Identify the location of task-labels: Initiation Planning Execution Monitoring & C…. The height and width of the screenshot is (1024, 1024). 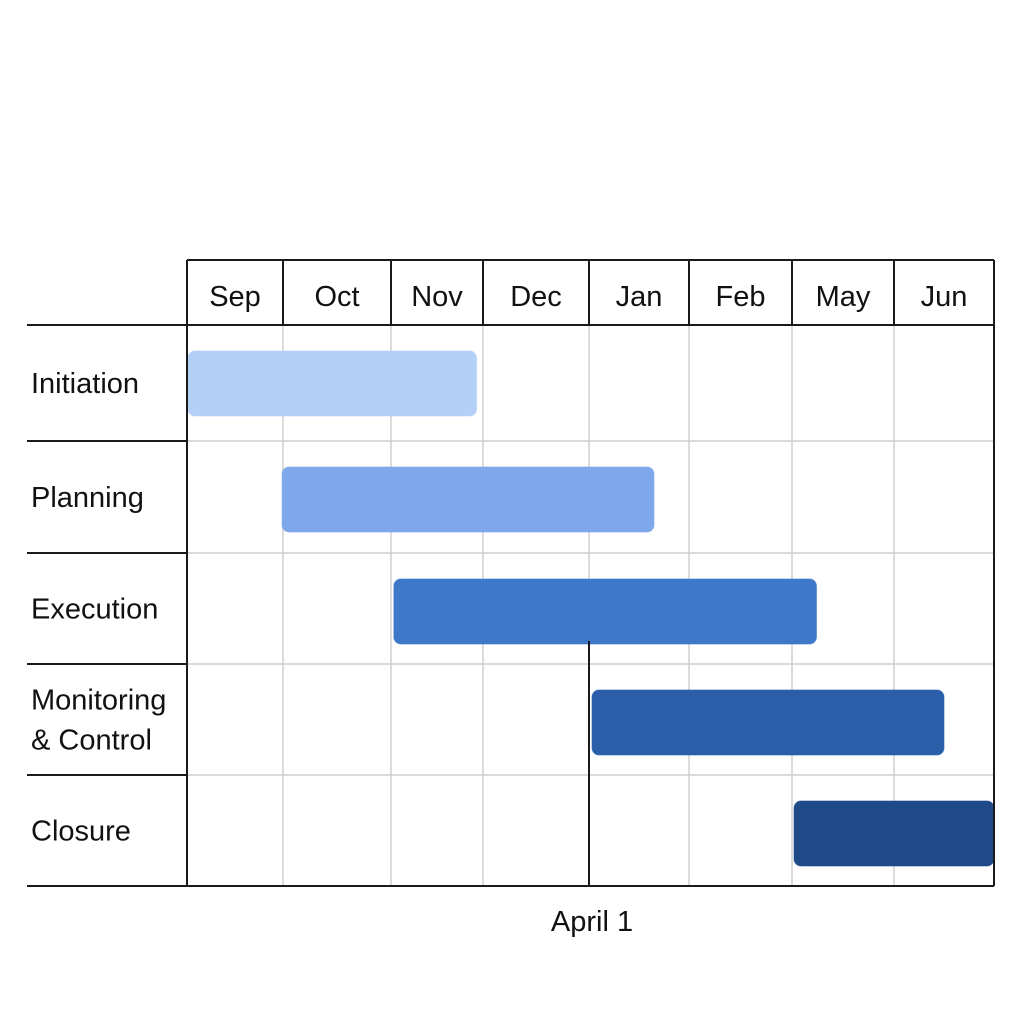
(98, 608).